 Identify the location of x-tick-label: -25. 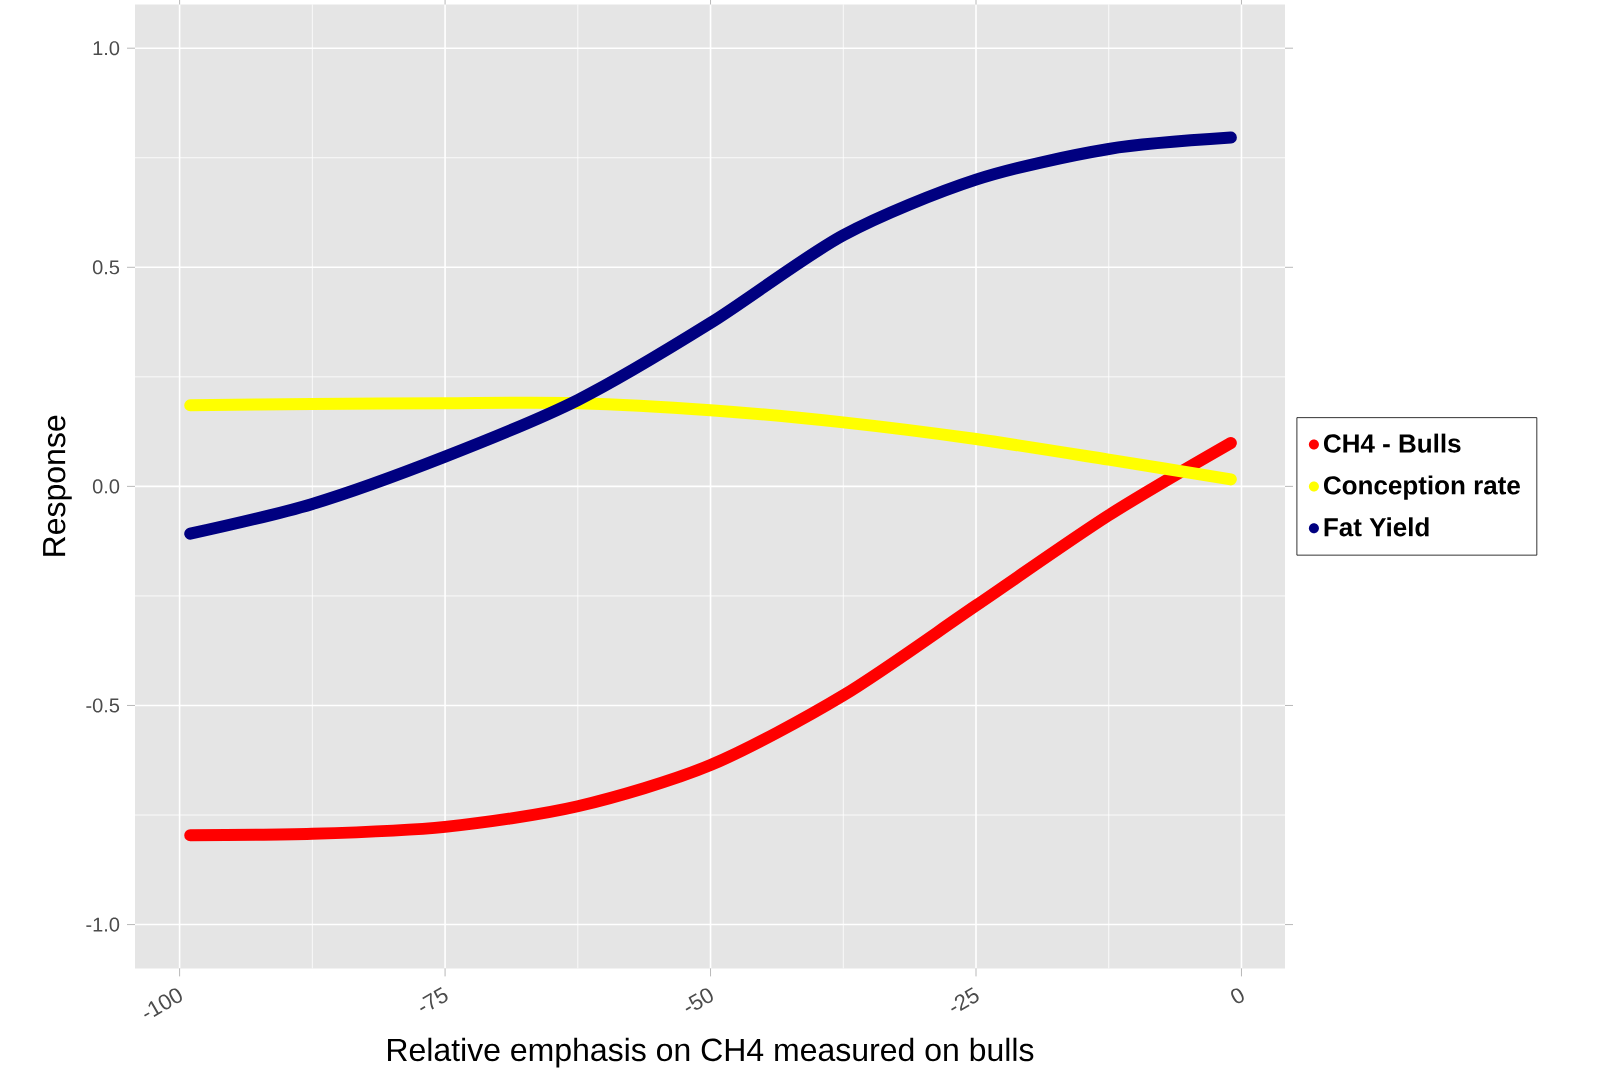
(965, 999).